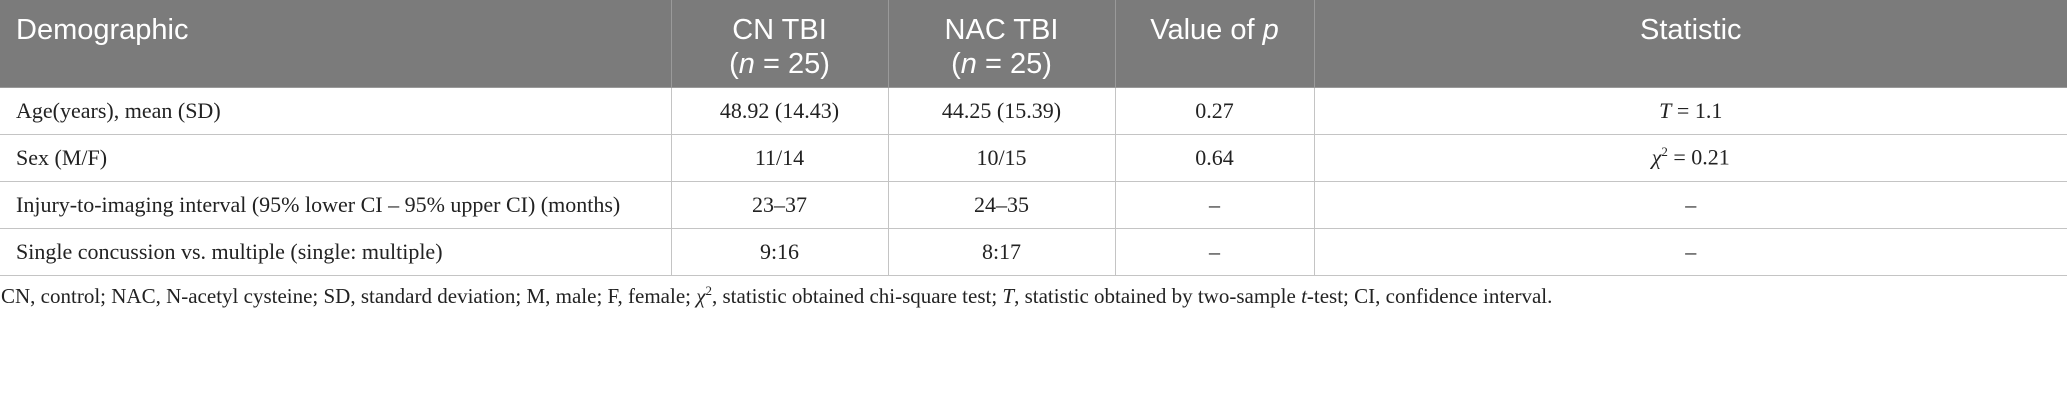 This screenshot has height=413, width=2067. I want to click on cell: 23–37, so click(779, 204).